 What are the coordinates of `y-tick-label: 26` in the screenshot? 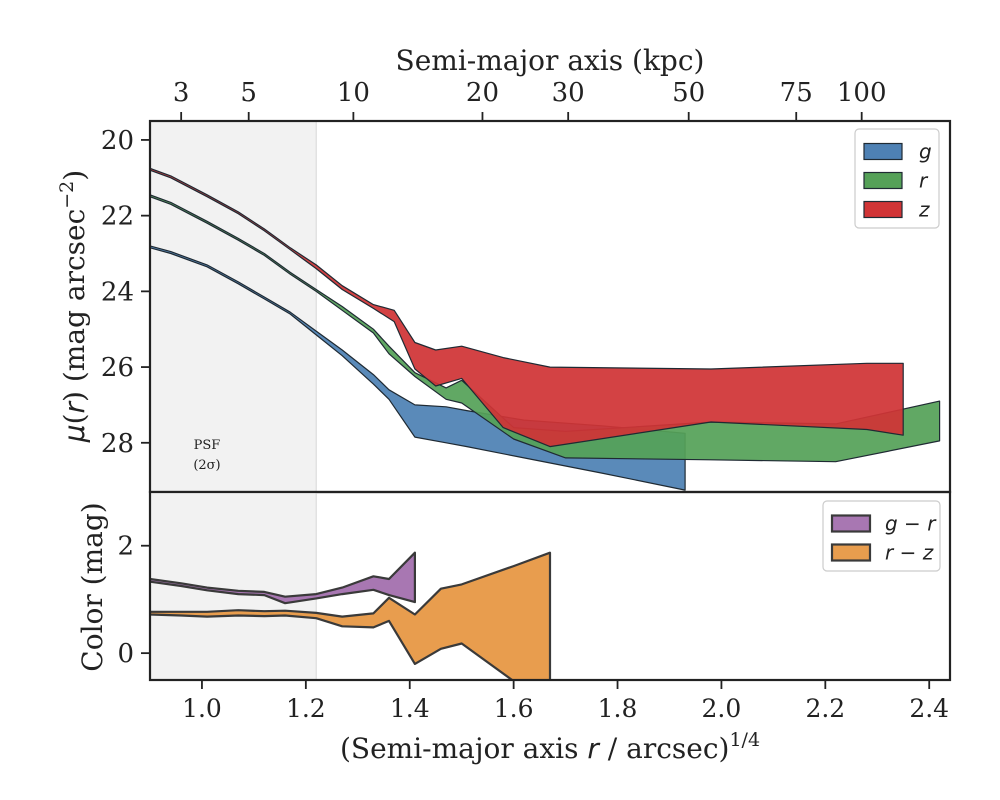 It's located at (117, 368).